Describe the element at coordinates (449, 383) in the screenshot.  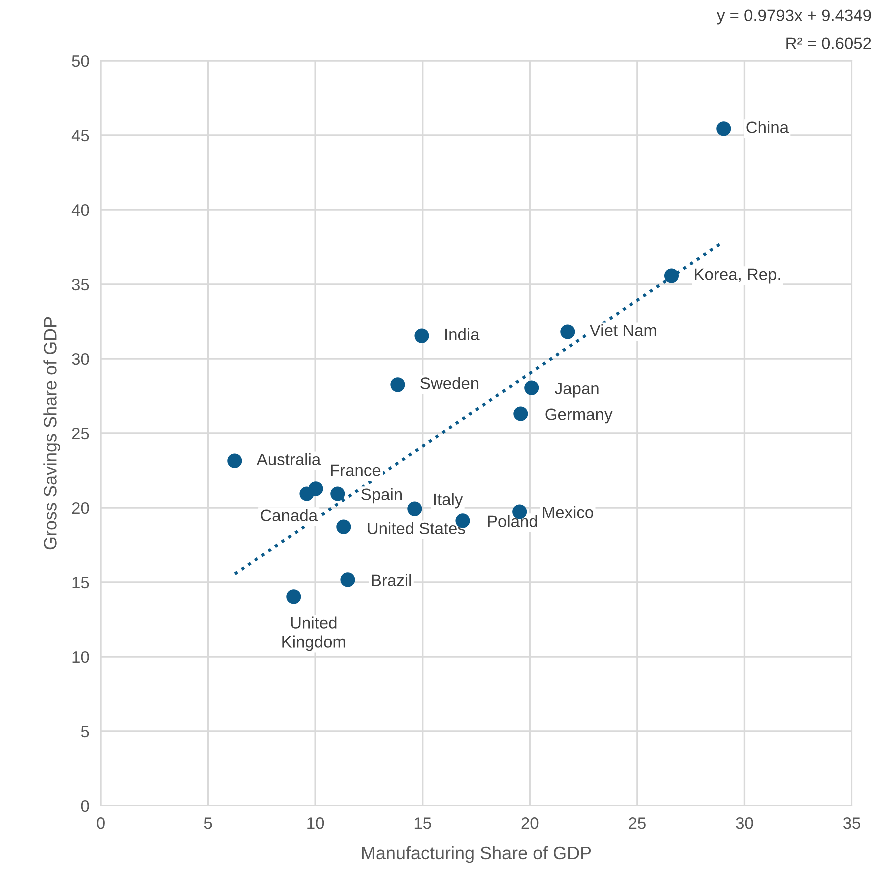
I see `annotation: Sweden` at that location.